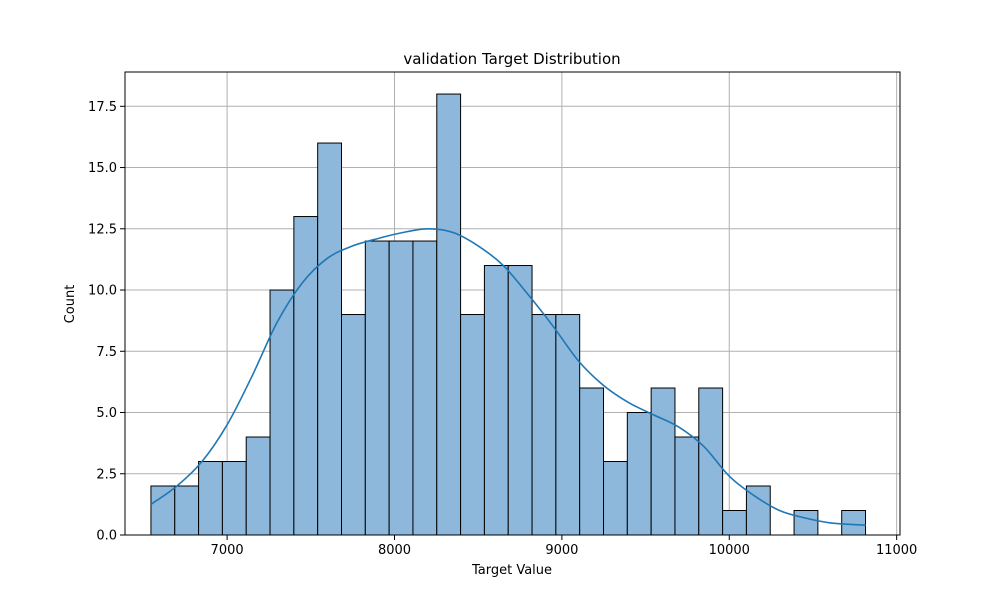  Describe the element at coordinates (896, 550) in the screenshot. I see `x-tick-label: 11000` at that location.